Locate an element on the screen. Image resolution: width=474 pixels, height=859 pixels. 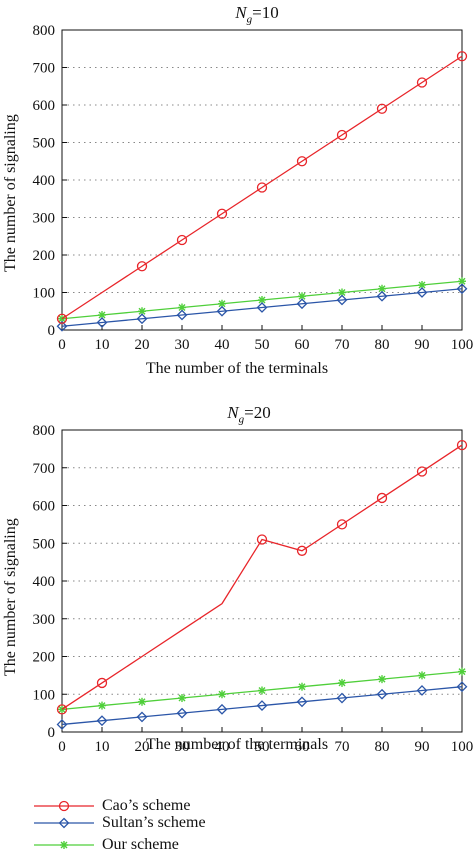
chart-1-series-our-point is located at coordinates (102, 315).